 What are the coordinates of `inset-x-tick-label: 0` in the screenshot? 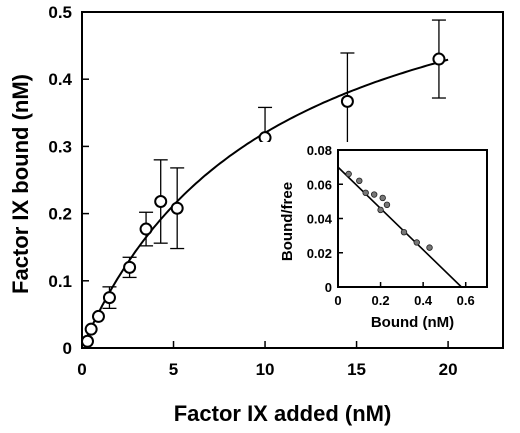 It's located at (337, 300).